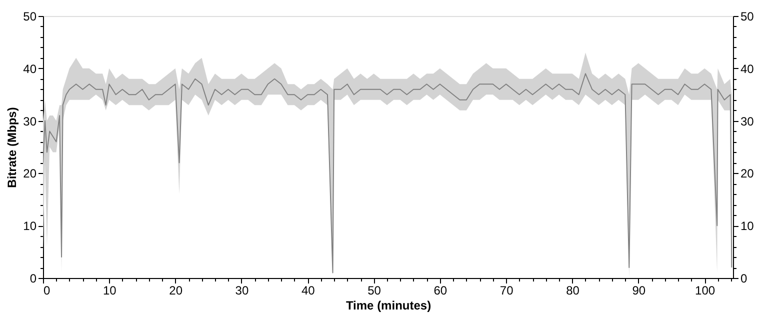 The image size is (771, 320). Describe the element at coordinates (747, 17) in the screenshot. I see `y2-tick-label: 50` at that location.